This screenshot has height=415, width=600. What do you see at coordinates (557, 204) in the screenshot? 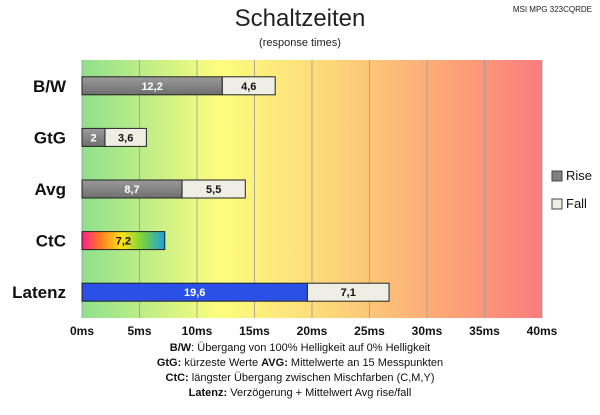
I see `legend-swatch-fall` at bounding box center [557, 204].